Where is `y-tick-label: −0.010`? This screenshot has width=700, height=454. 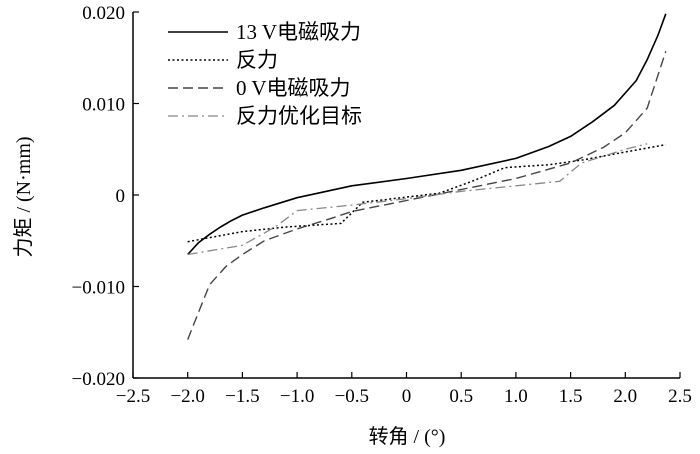 y-tick-label: −0.010 is located at coordinates (98, 288).